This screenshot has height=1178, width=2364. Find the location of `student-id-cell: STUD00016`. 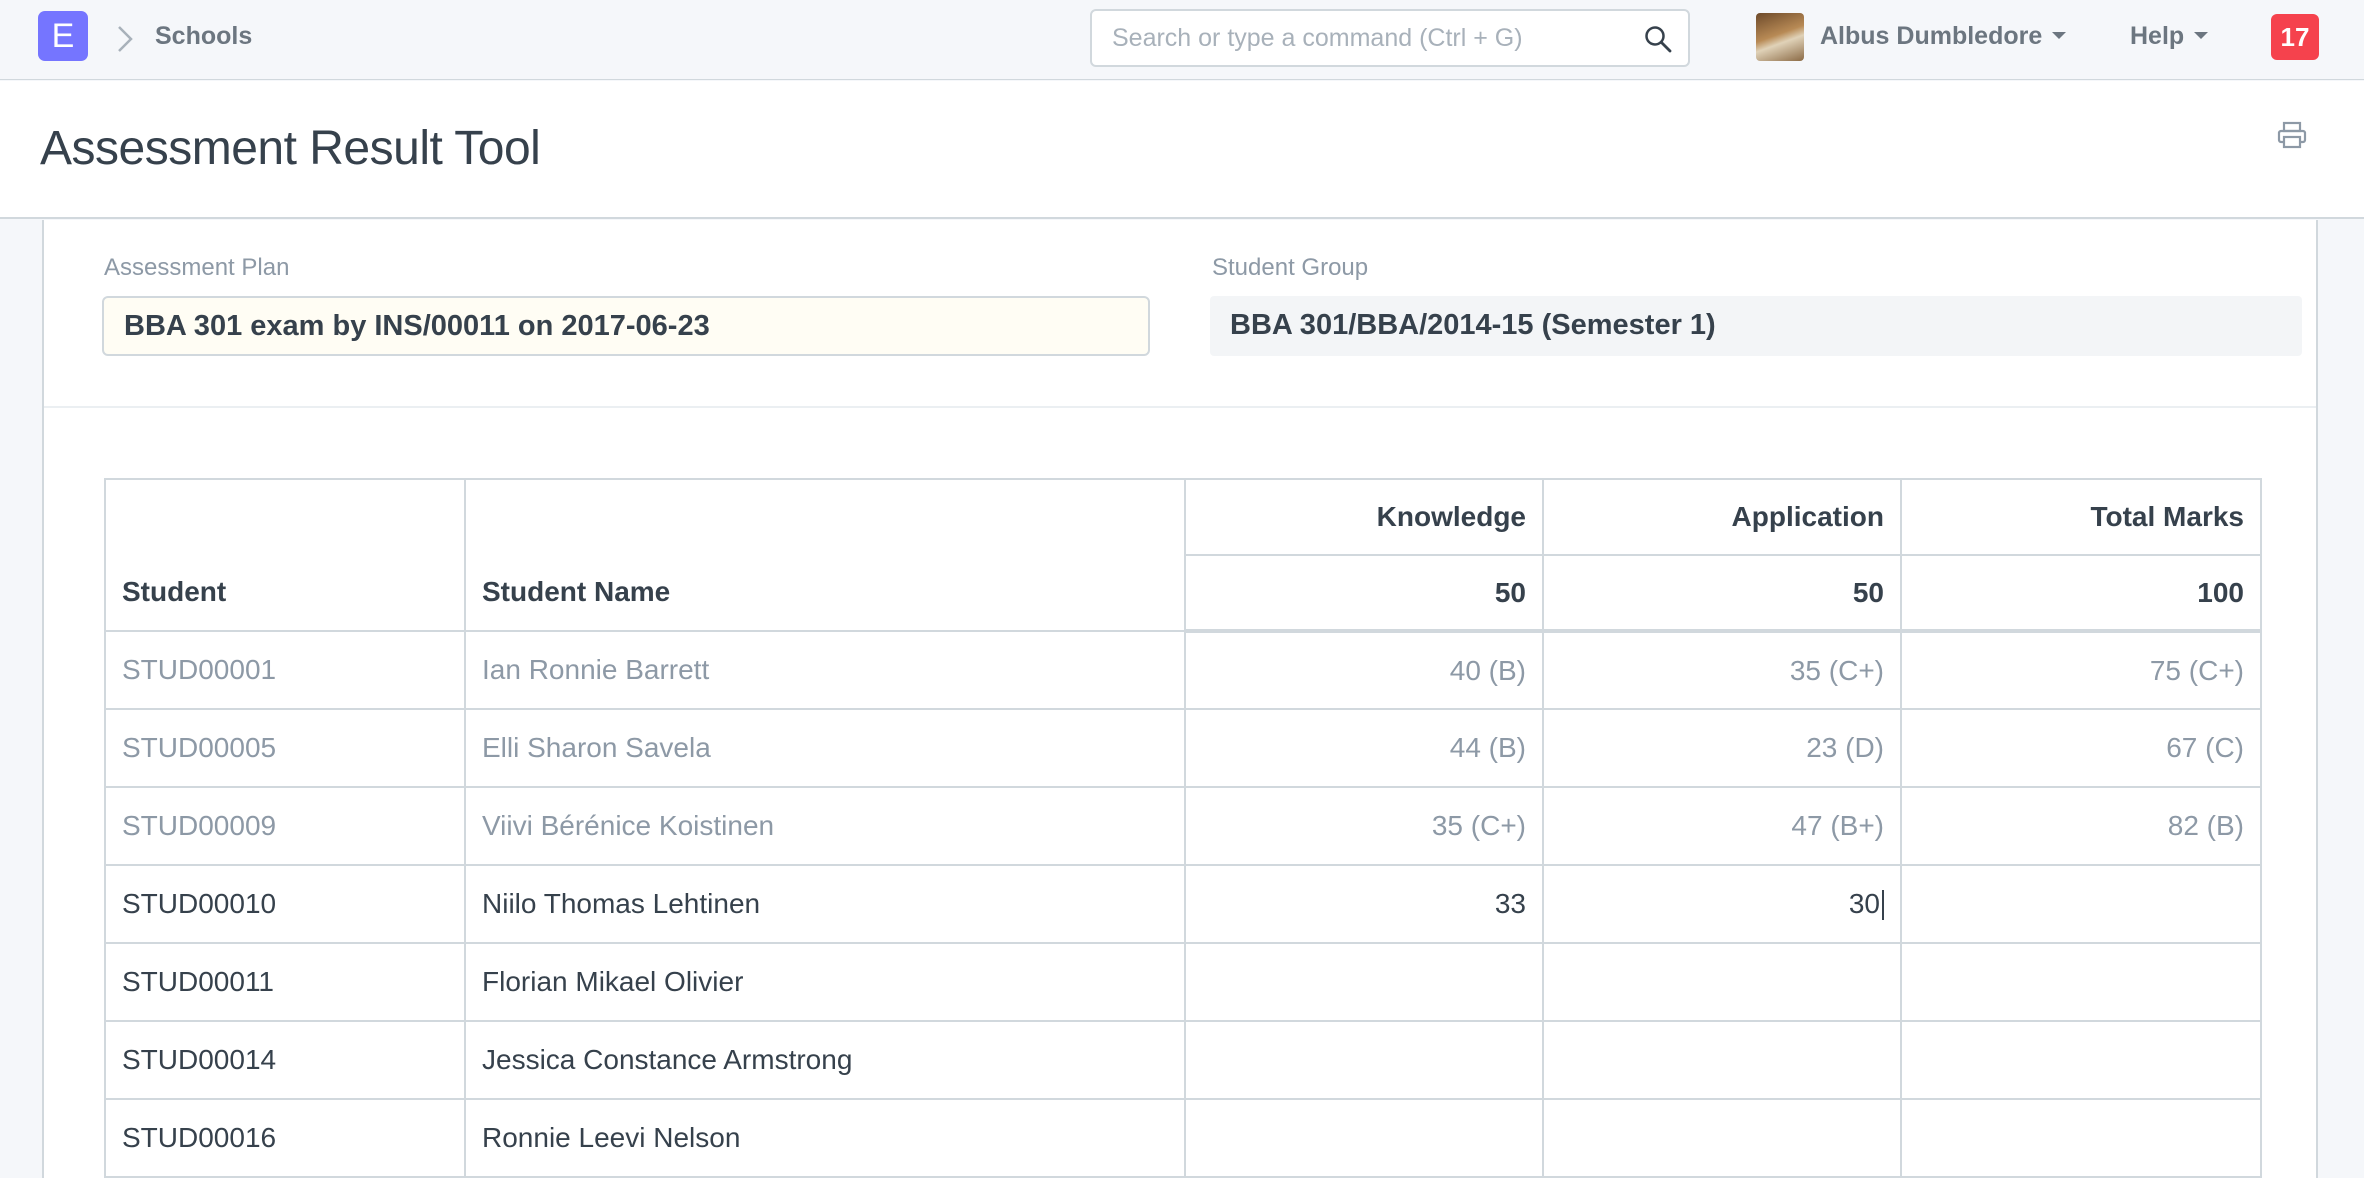

student-id-cell: STUD00016 is located at coordinates (285, 1138).